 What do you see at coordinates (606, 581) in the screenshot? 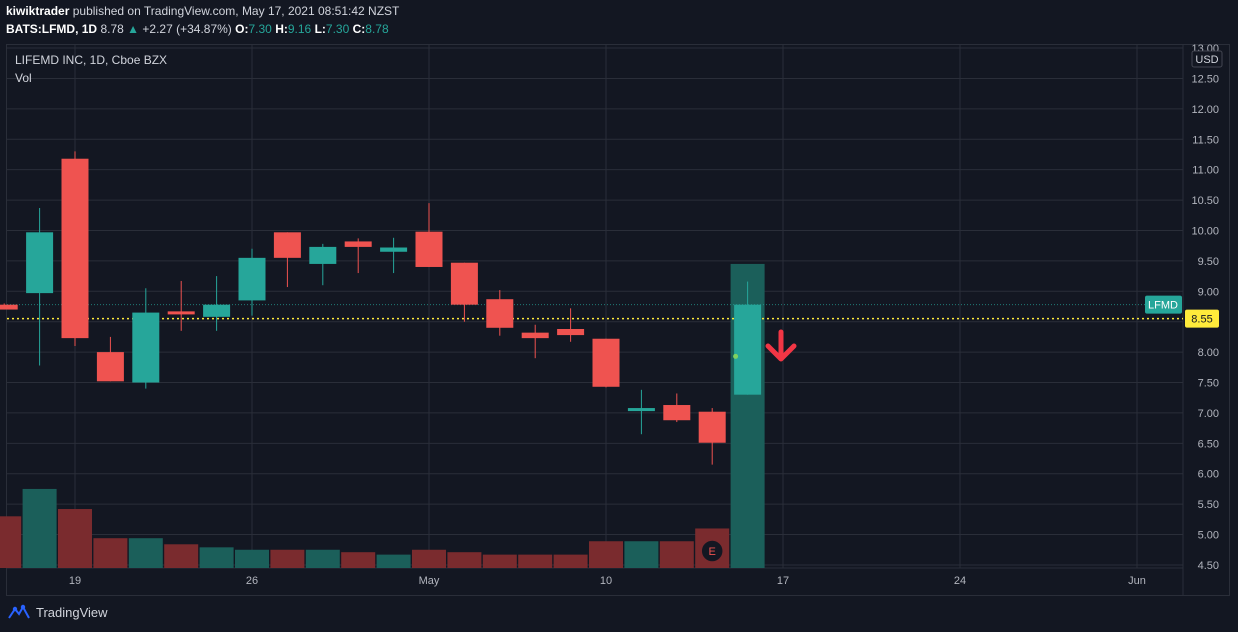
I see `x-tick-label: 10` at bounding box center [606, 581].